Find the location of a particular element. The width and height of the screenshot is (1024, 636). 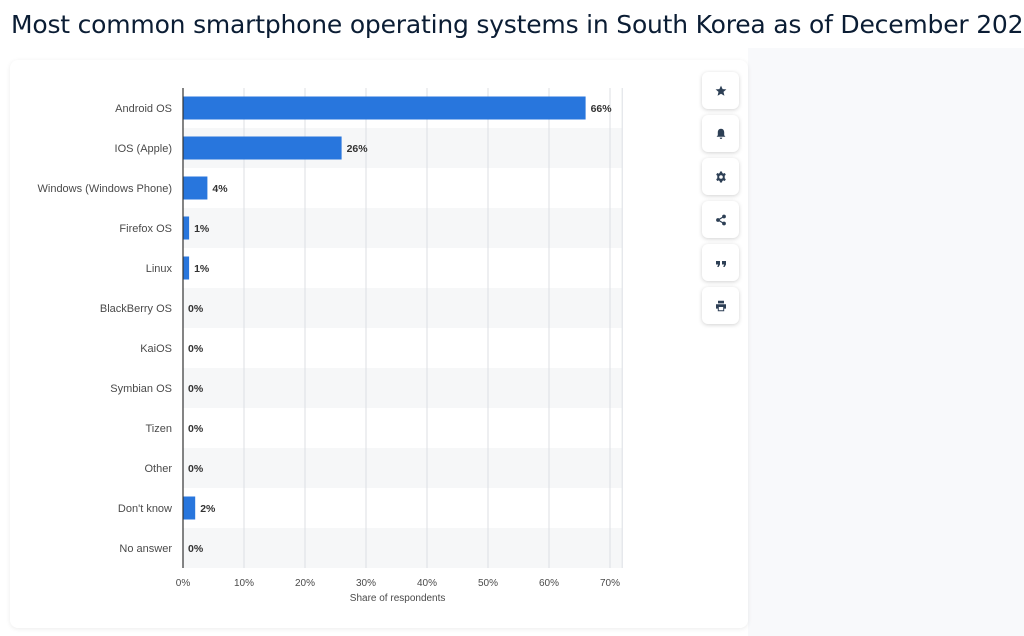

category-label: BlackBerry OS is located at coordinates (136, 309).